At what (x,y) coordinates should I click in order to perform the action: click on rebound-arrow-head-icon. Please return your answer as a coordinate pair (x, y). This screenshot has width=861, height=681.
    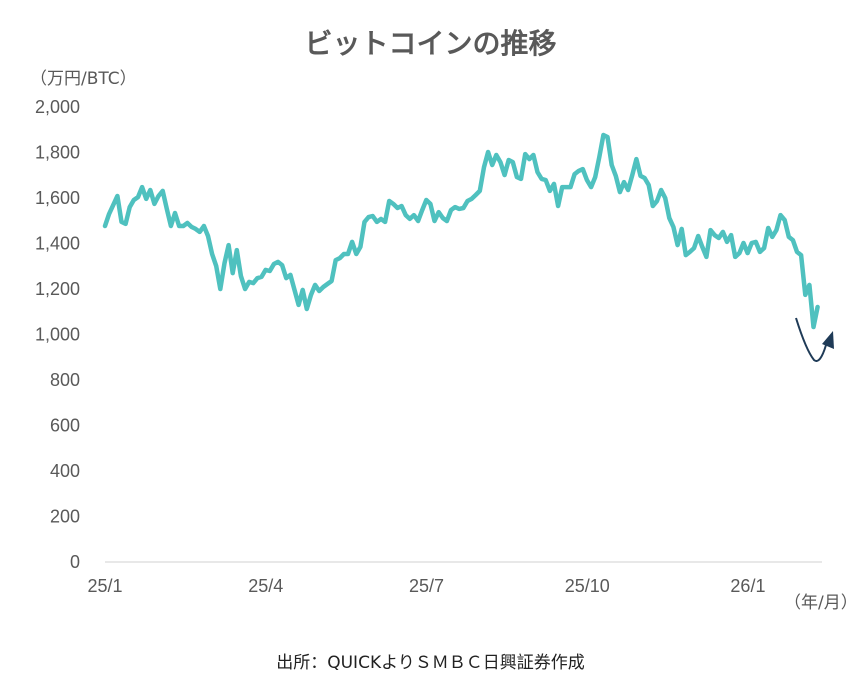
    Looking at the image, I should click on (828, 340).